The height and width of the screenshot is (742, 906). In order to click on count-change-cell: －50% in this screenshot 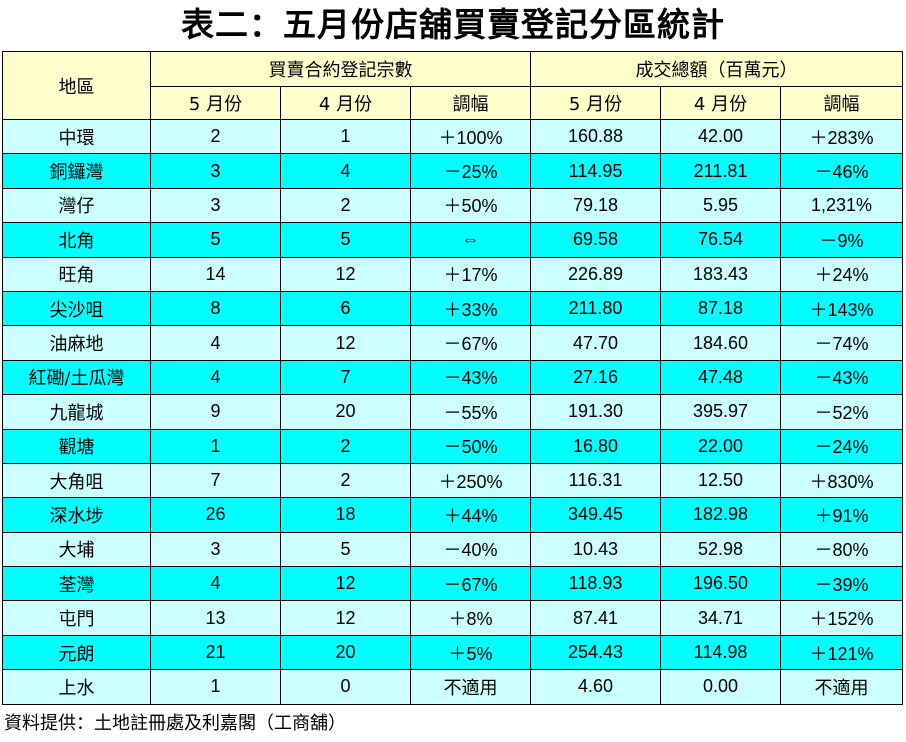, I will do `click(470, 446)`.